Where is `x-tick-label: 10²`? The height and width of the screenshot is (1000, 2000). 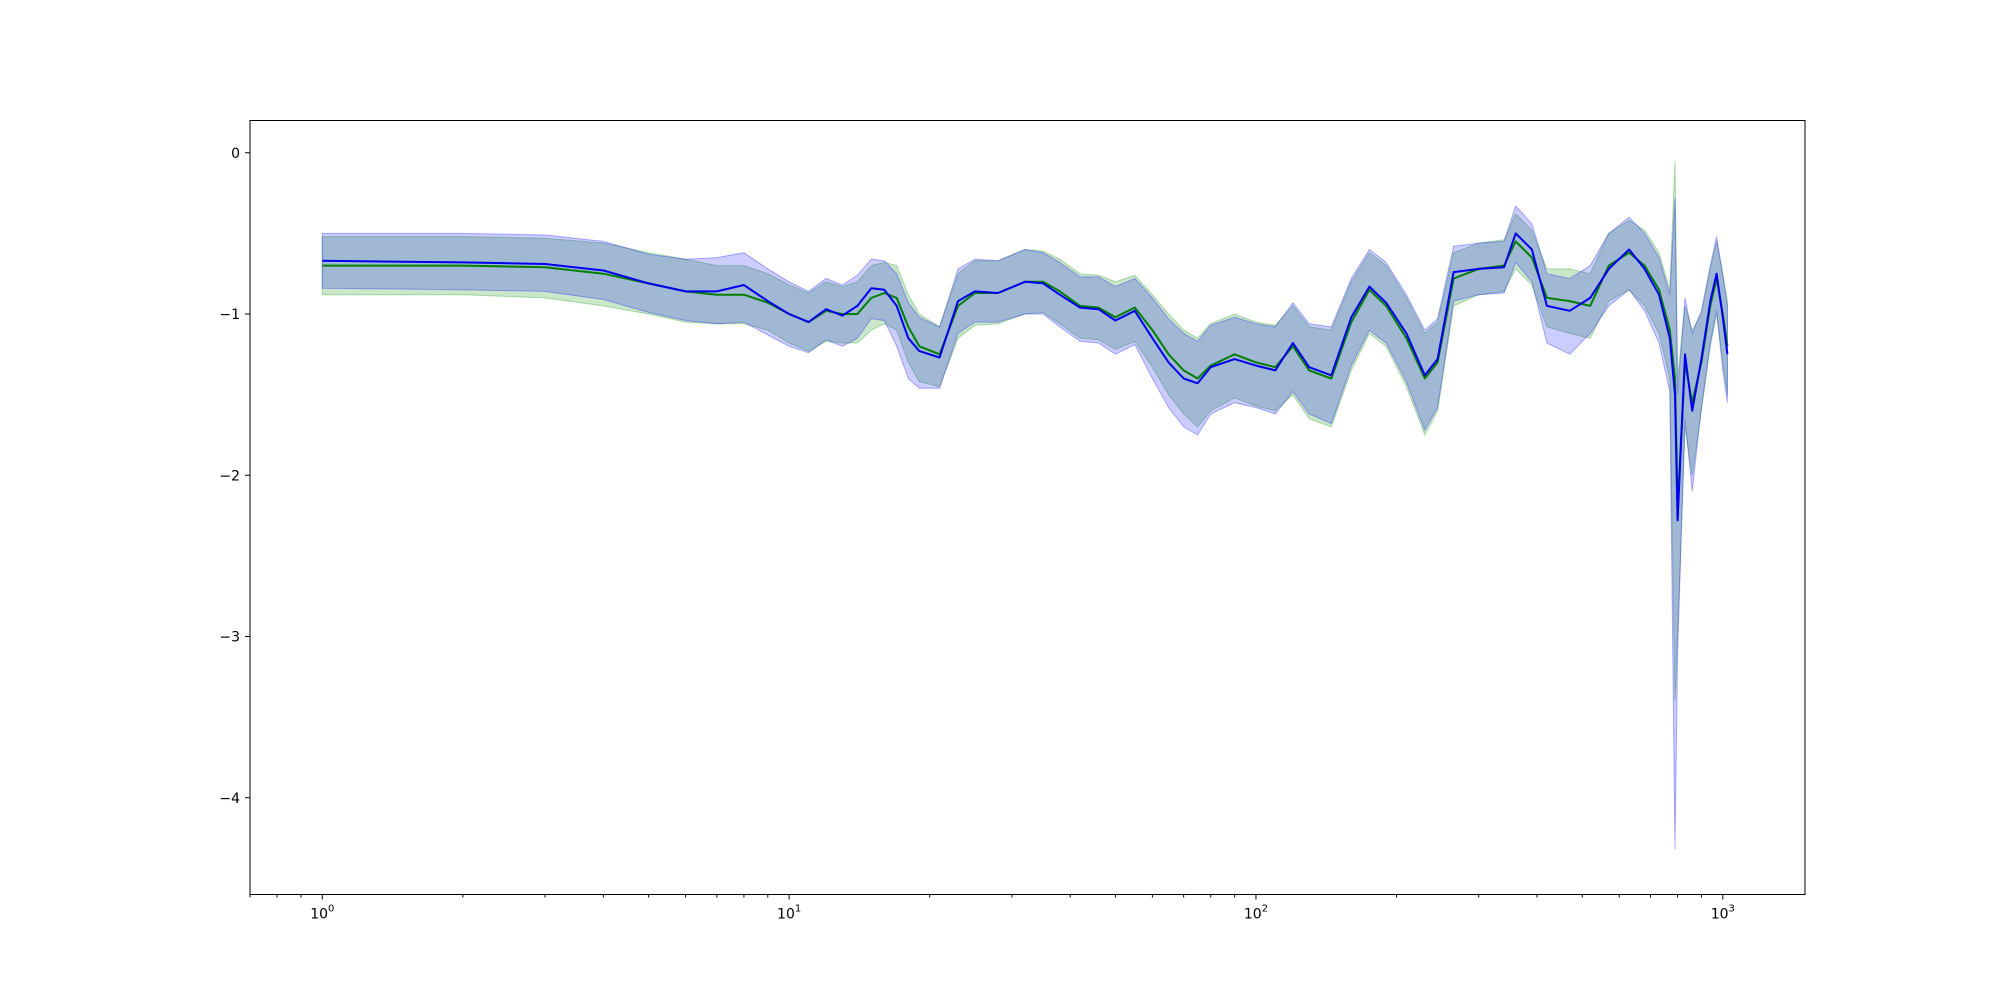 x-tick-label: 10² is located at coordinates (1256, 913).